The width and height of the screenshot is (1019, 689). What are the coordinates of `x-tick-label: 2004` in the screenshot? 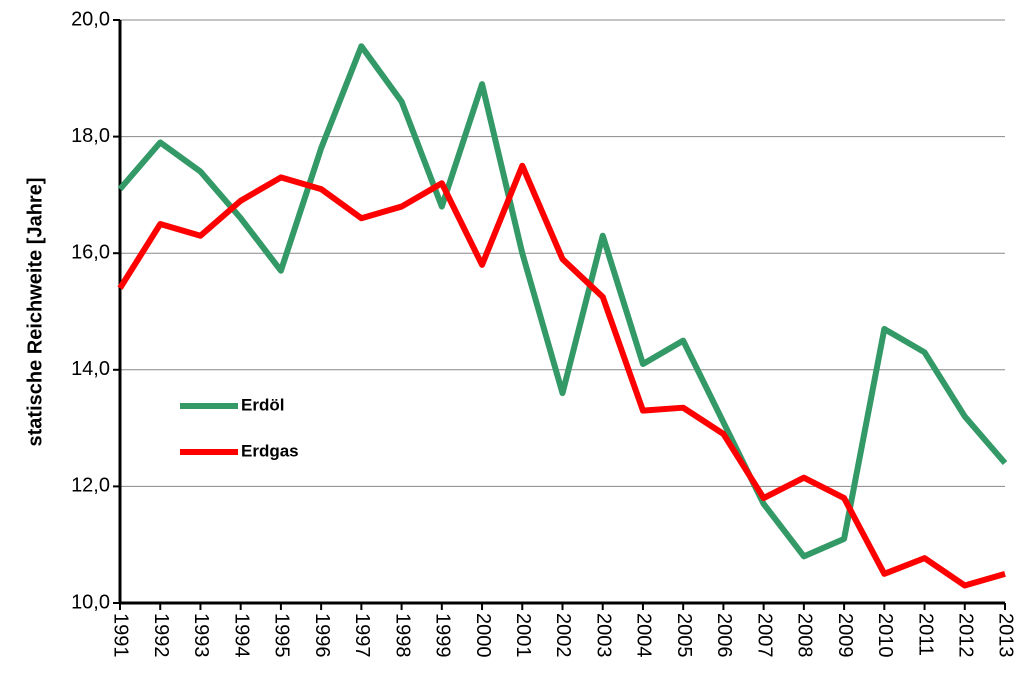 It's located at (644, 635).